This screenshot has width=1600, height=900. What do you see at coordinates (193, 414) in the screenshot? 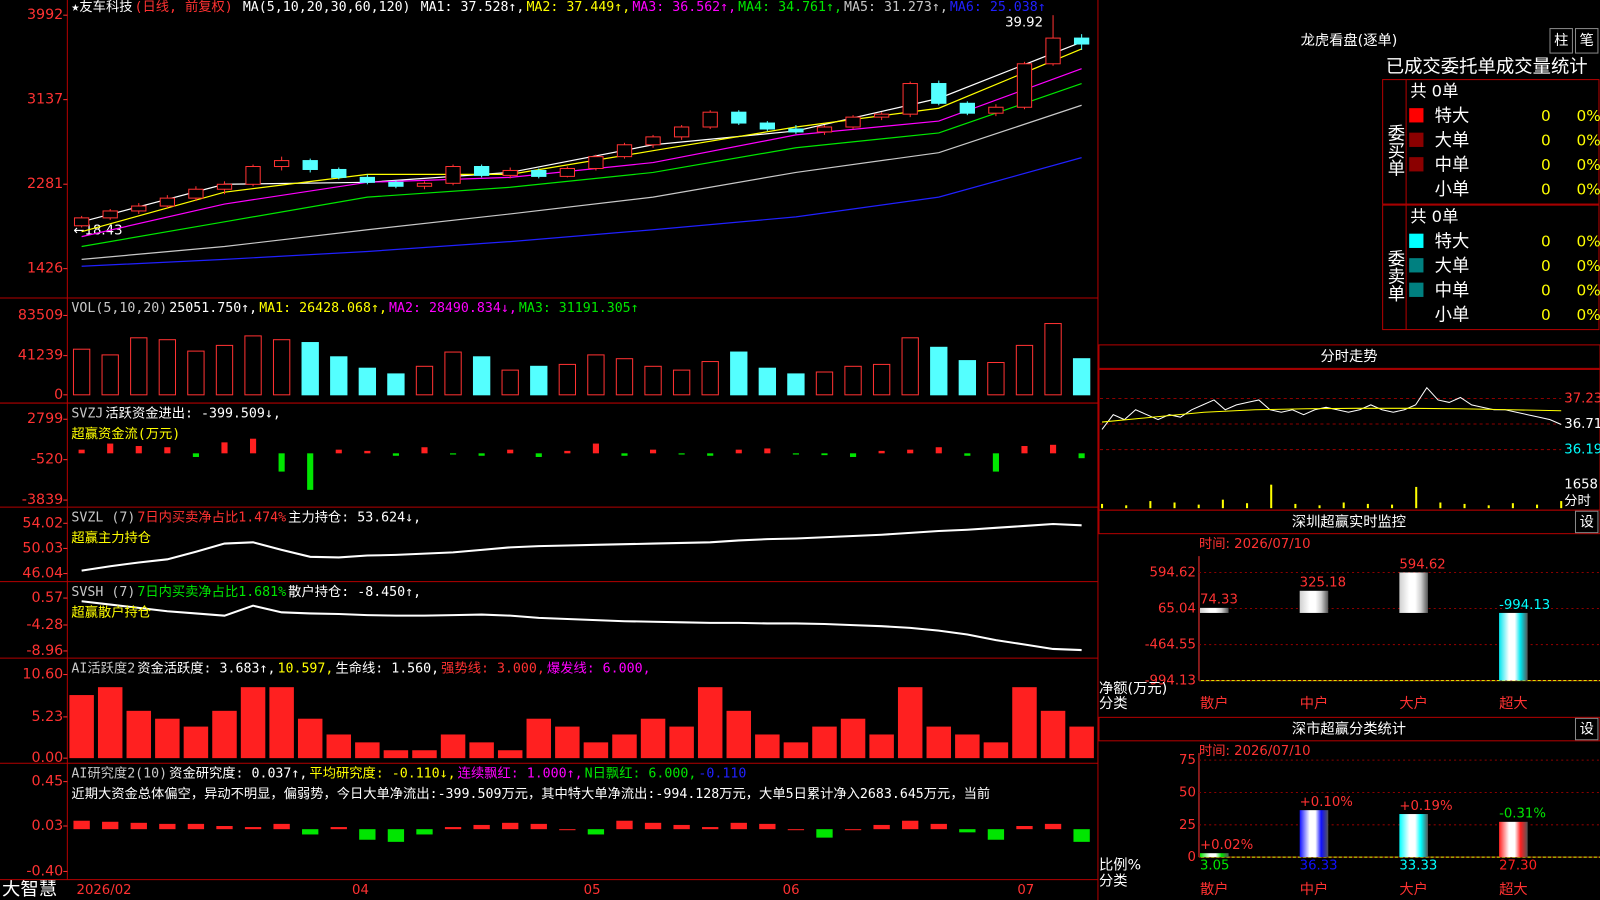
I see `pane-label: 活跃资金进出: -399.509↓,` at bounding box center [193, 414].